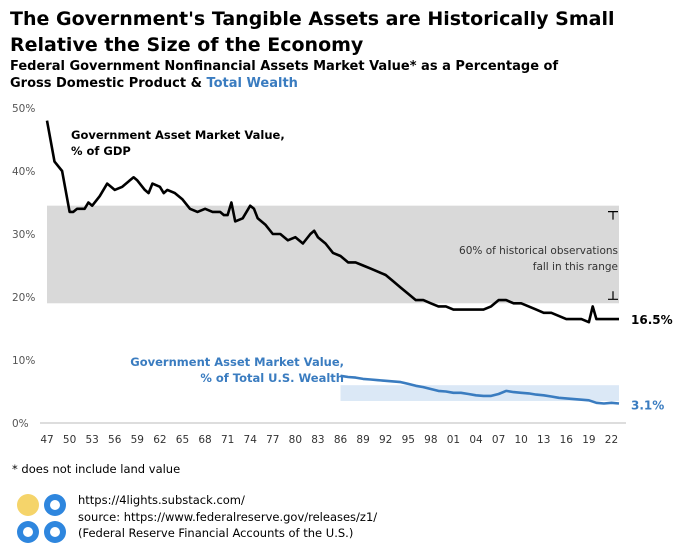 The image size is (678, 555). Describe the element at coordinates (317, 440) in the screenshot. I see `x-tick-label: 83` at that location.